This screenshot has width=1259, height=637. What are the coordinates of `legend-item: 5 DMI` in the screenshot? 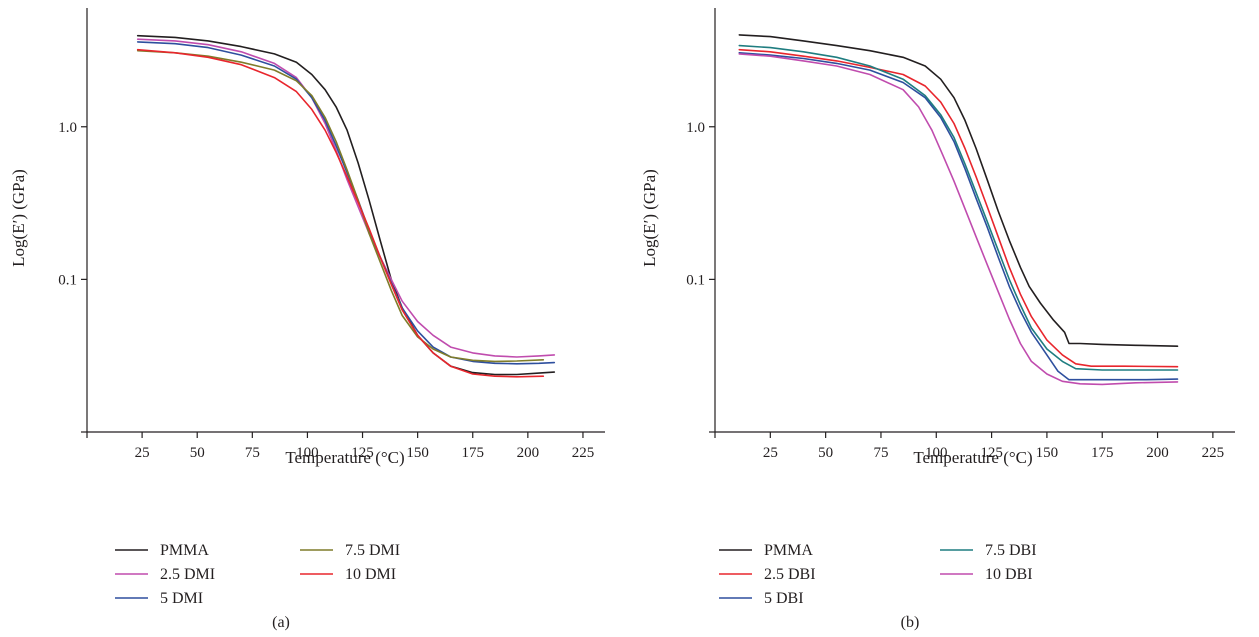 It's located at (159, 598).